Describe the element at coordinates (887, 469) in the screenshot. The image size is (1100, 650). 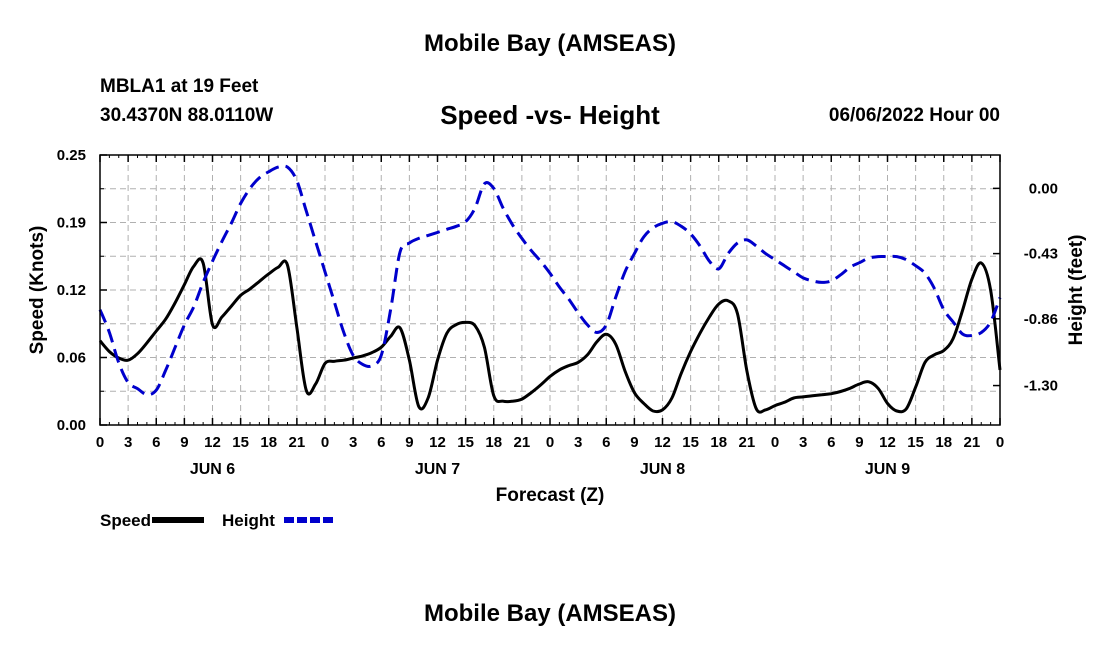
I see `x-day-label: JUN 9` at that location.